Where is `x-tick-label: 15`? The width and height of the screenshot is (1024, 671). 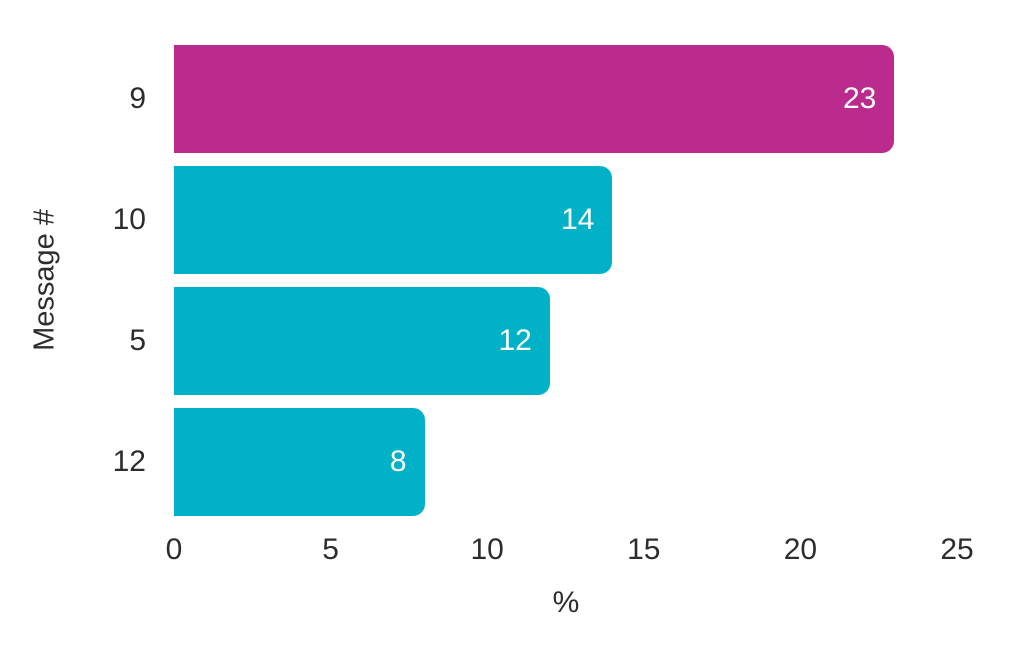
x-tick-label: 15 is located at coordinates (644, 549).